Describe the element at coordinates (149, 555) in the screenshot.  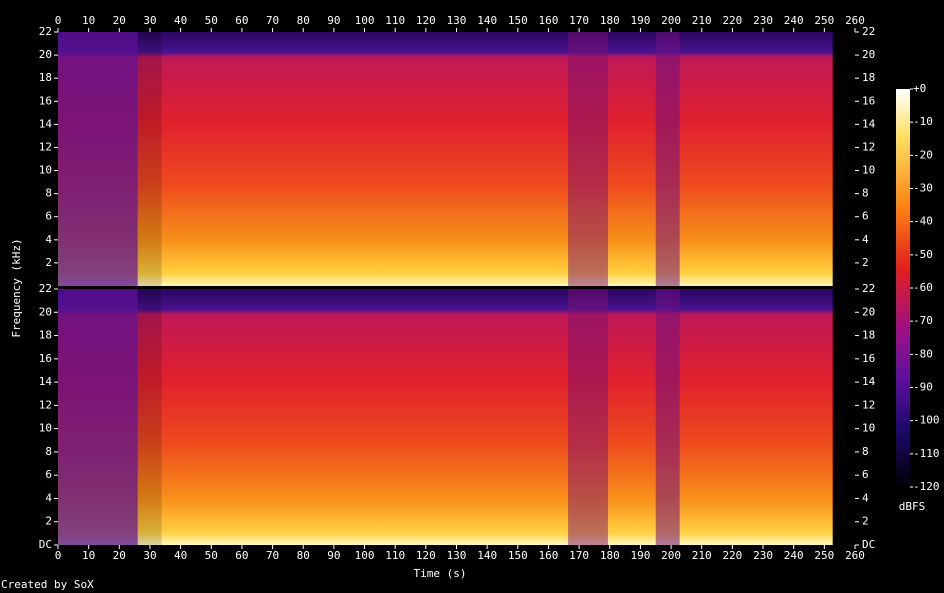
I see `x-tick-label: 30` at that location.